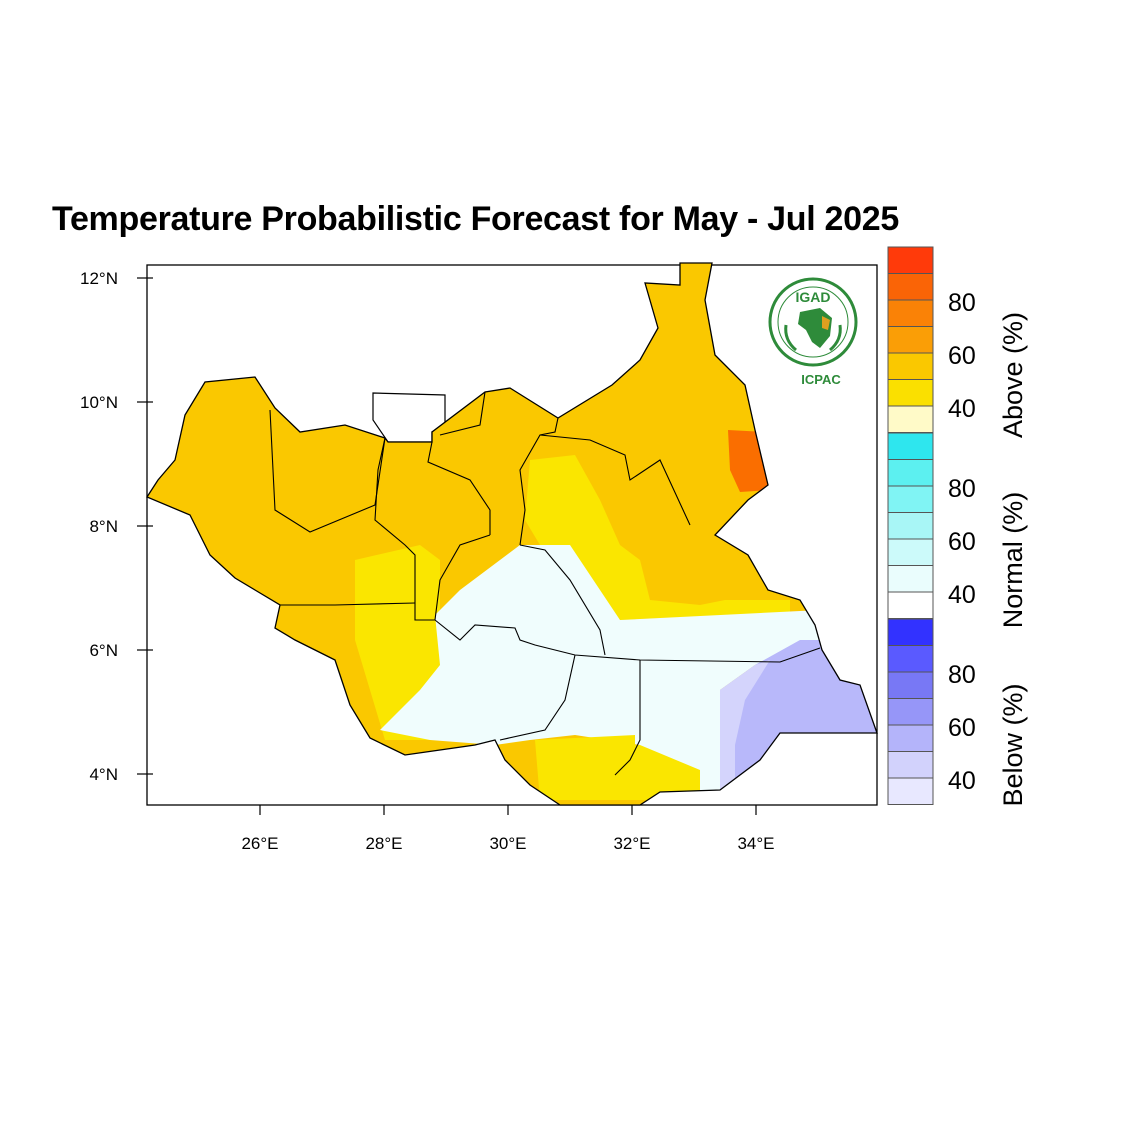 The height and width of the screenshot is (1125, 1125). Describe the element at coordinates (962, 675) in the screenshot. I see `legend-below-tick: 80` at that location.